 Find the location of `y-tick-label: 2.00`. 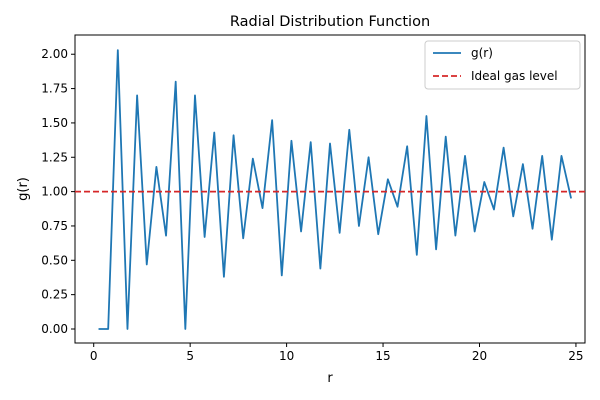

y-tick-label: 2.00 is located at coordinates (54, 54).